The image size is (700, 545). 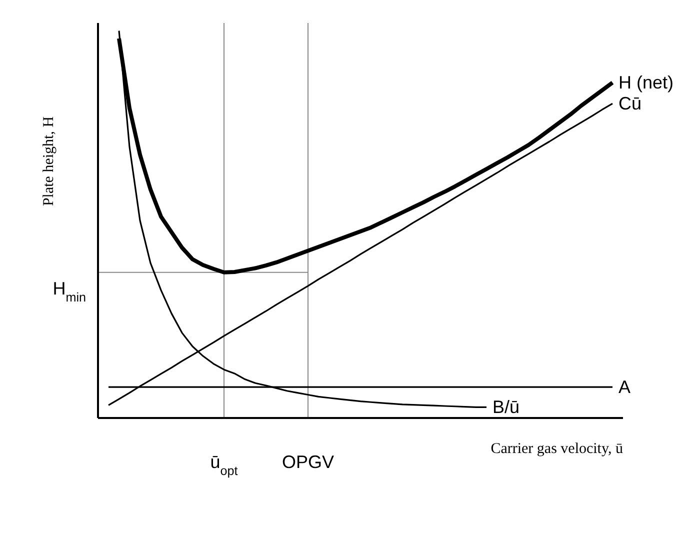 What do you see at coordinates (557, 449) in the screenshot?
I see `x-axis-title: Carrier gas velocity, ū` at bounding box center [557, 449].